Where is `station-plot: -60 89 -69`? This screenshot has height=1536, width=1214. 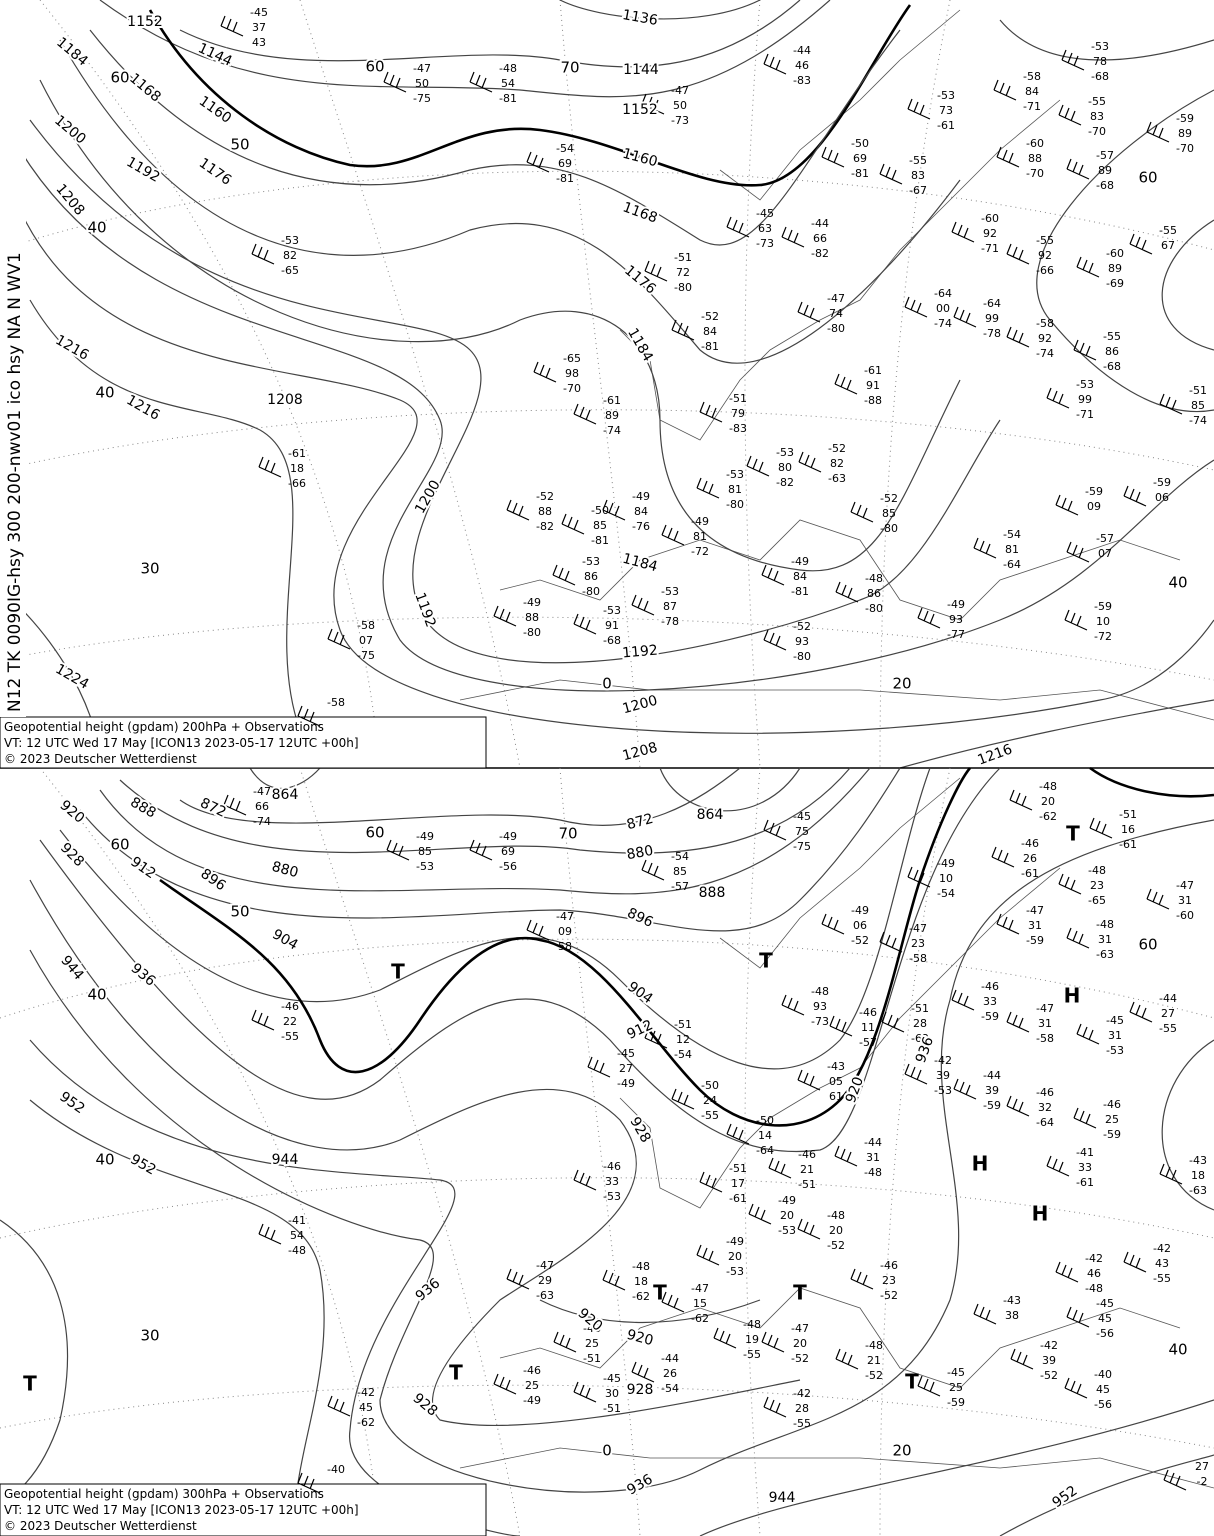 station-plot: -60 89 -69 is located at coordinates (1100, 268).